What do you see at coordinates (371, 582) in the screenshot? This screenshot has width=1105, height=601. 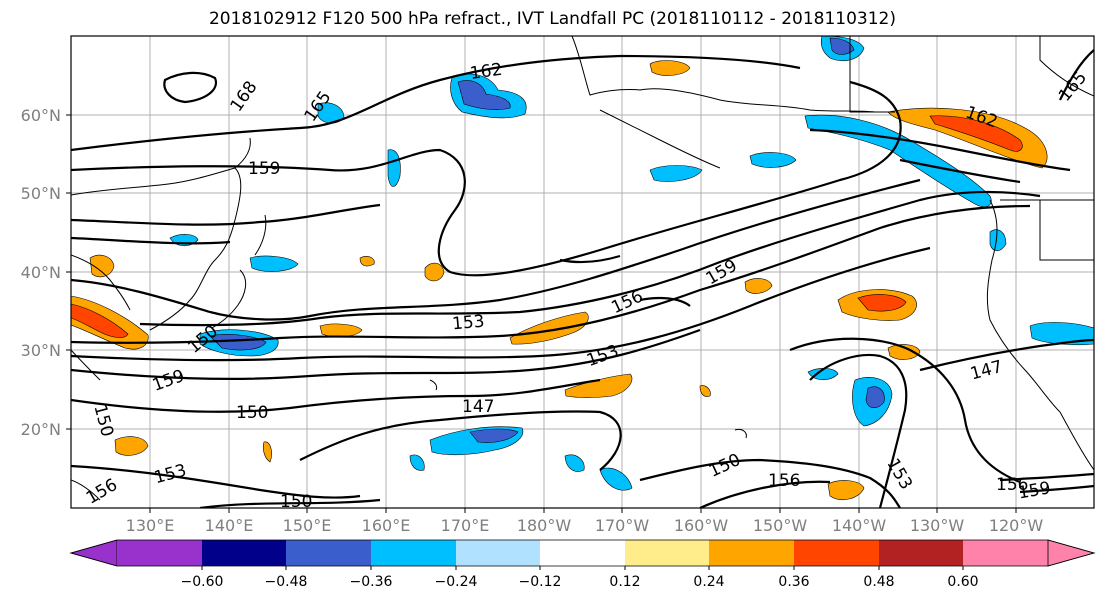 I see `colorbar-tick-label: −0.36` at bounding box center [371, 582].